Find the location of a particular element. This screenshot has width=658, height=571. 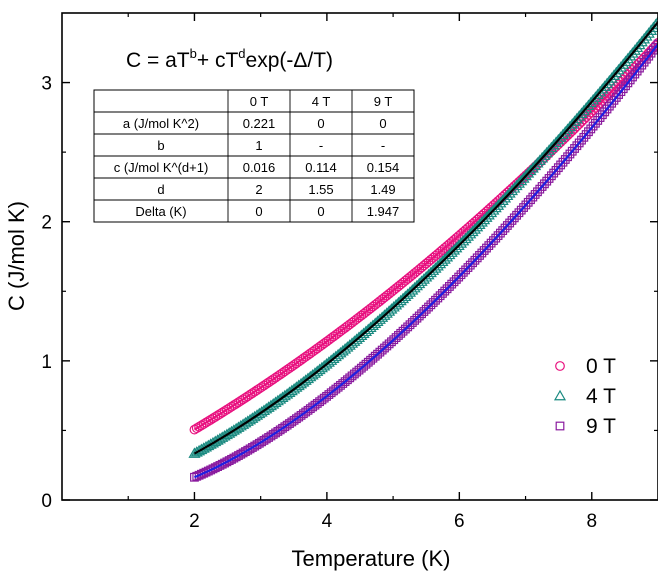

table-cell: Delta (K) is located at coordinates (160, 211).